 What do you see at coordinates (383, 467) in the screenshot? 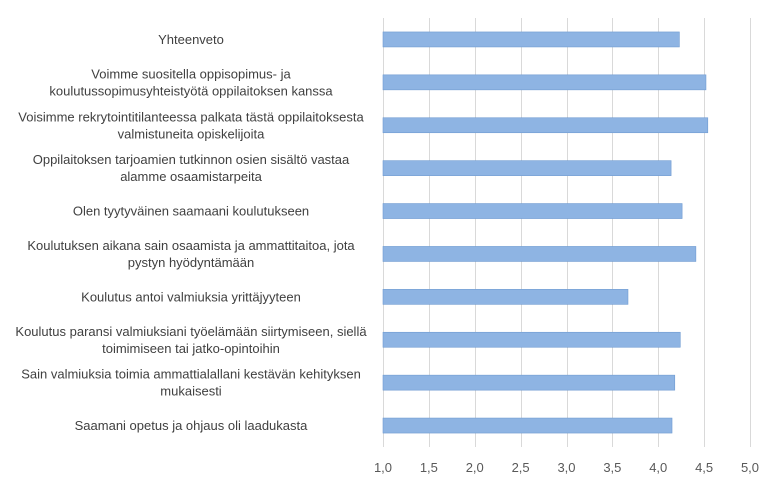
I see `x-tick-label: 1,0` at bounding box center [383, 467].